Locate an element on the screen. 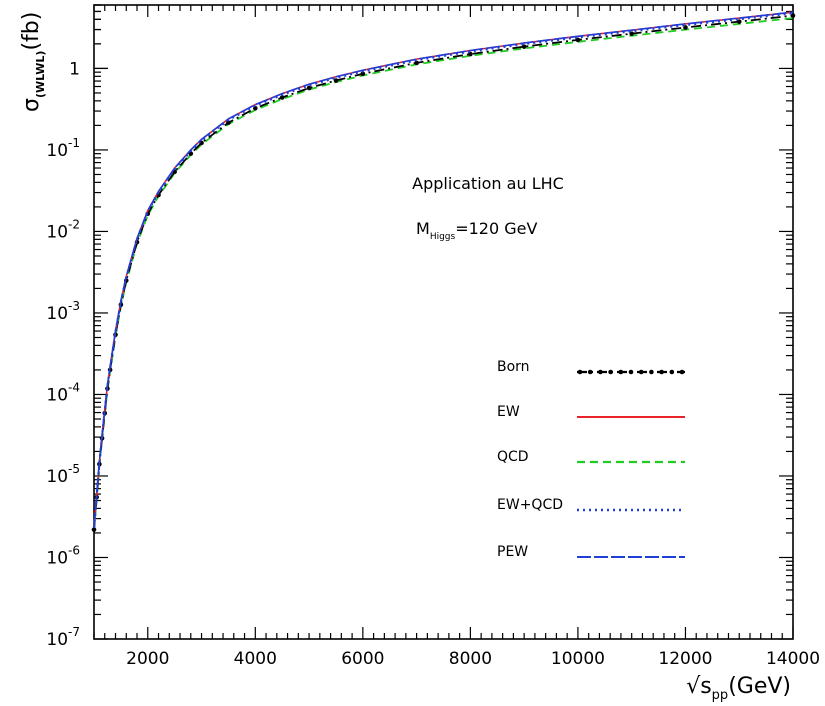 Image resolution: width=825 pixels, height=706 pixels. x-tick-labels: 2000 4000 6000 8000 10000 12000 14000 is located at coordinates (473, 659).